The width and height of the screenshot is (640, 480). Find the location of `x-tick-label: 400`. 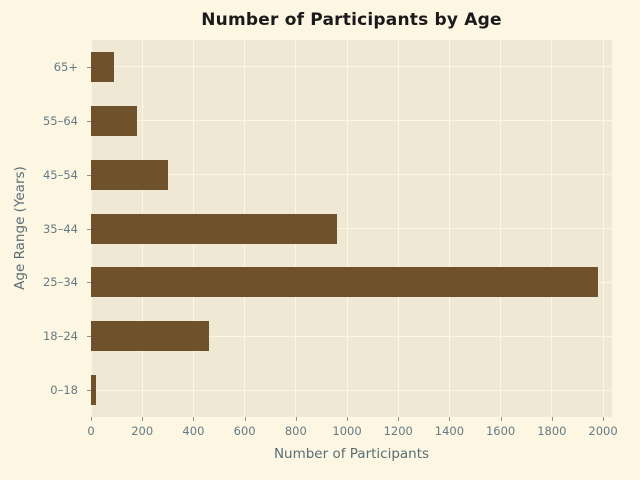

x-tick-label: 400 is located at coordinates (193, 431).